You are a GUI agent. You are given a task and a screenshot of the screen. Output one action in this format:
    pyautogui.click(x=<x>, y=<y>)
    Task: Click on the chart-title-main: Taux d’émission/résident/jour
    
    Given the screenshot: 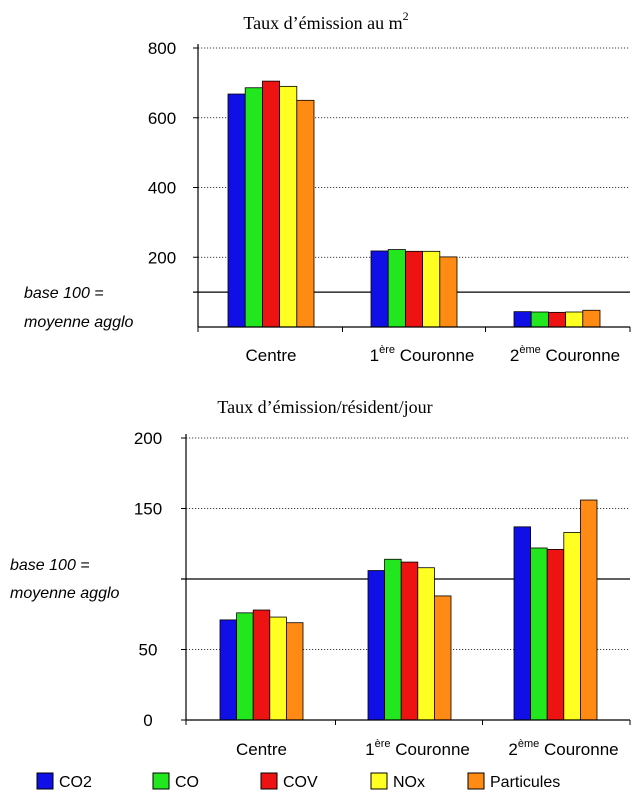 What is the action you would take?
    pyautogui.click(x=324, y=407)
    